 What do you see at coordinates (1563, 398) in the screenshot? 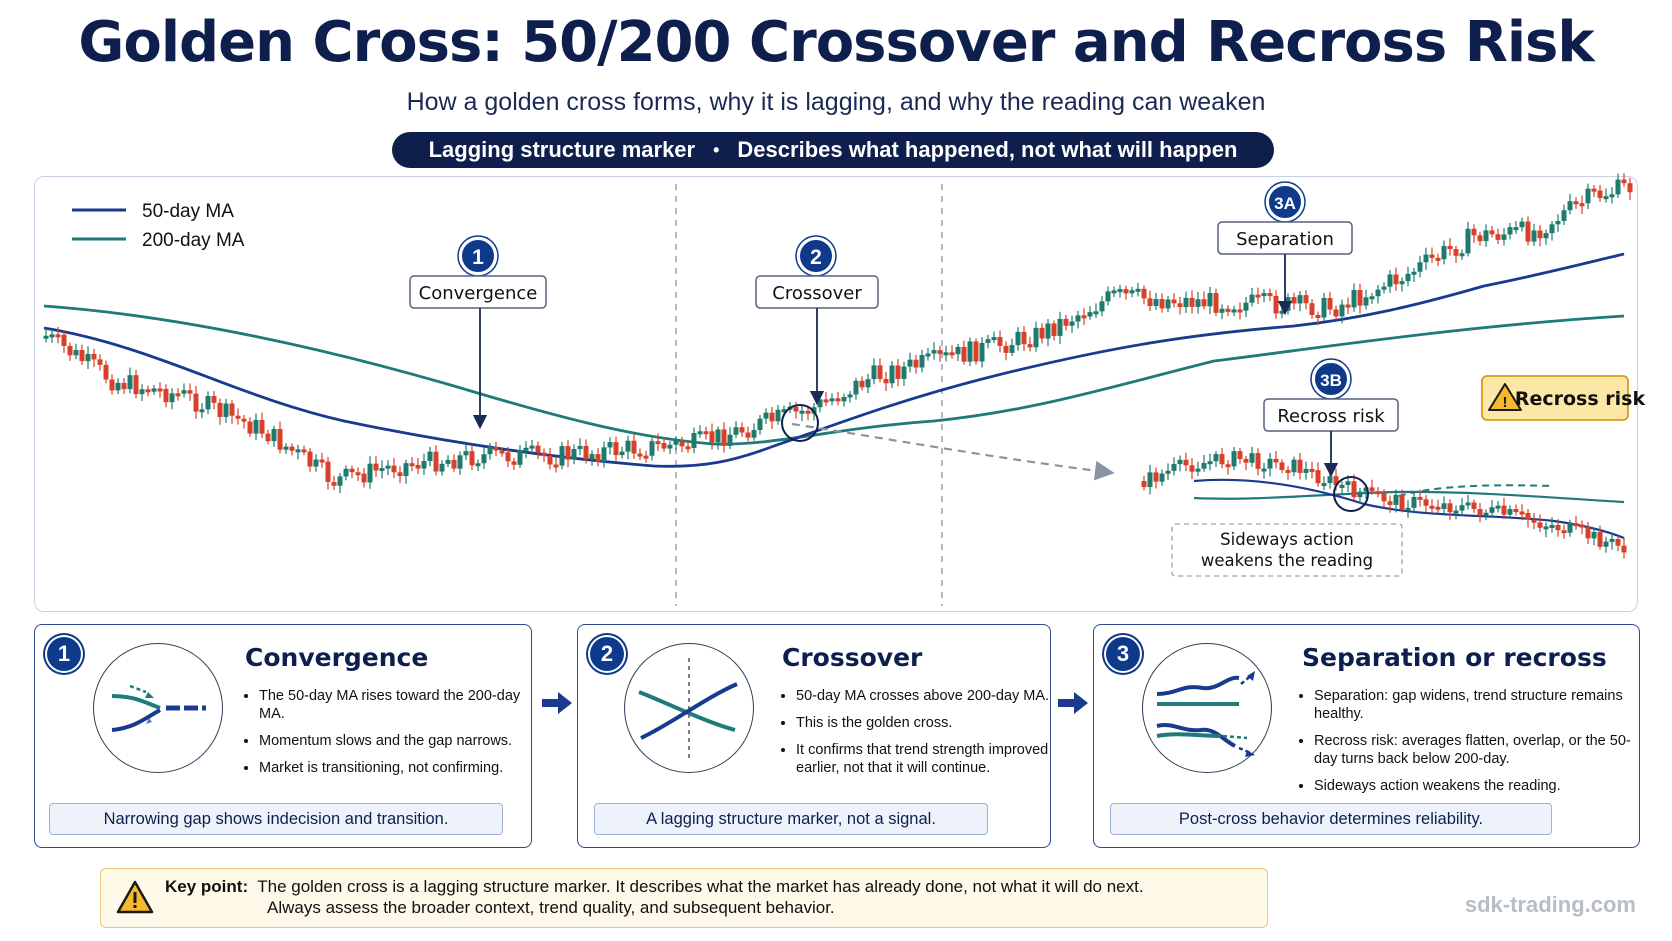
I see `recross-warning-tag: ! Recross risk` at bounding box center [1563, 398].